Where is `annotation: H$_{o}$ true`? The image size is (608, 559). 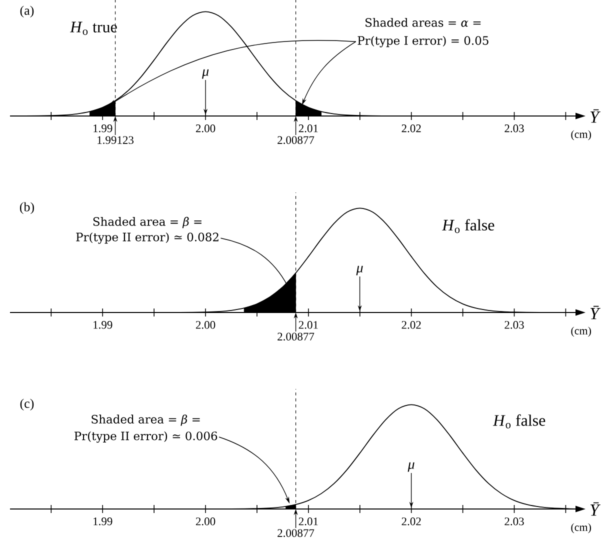
annotation: H$_{o}$ true is located at coordinates (93, 28).